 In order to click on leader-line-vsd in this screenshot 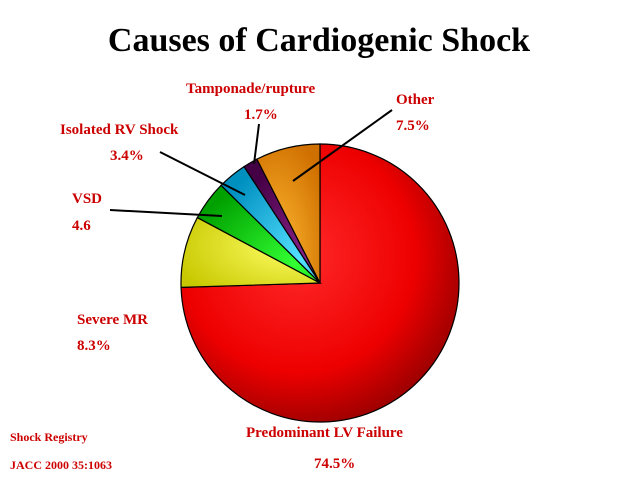, I will do `click(166, 213)`.